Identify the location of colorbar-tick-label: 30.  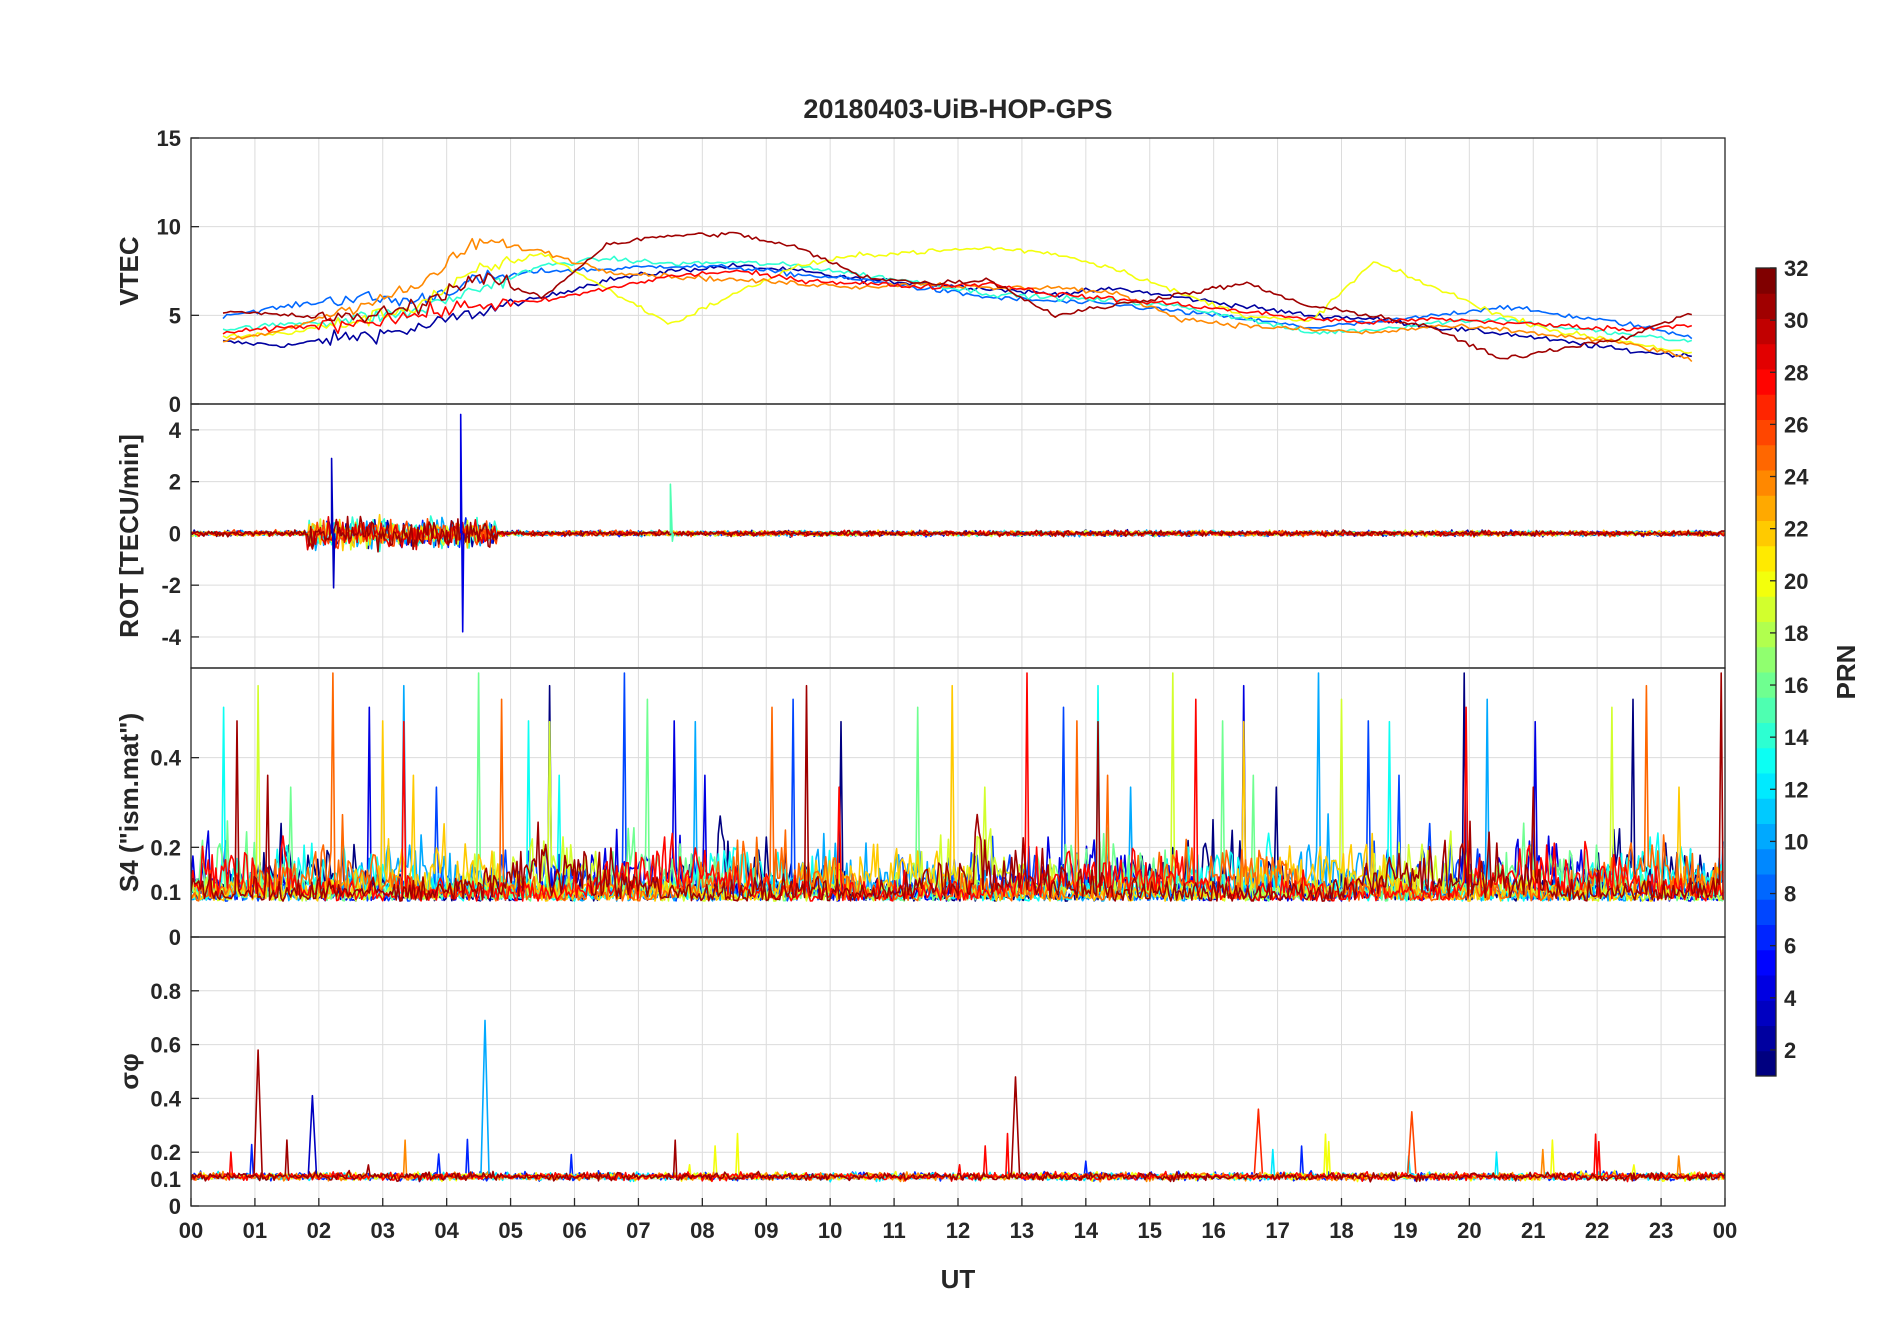
(1796, 320).